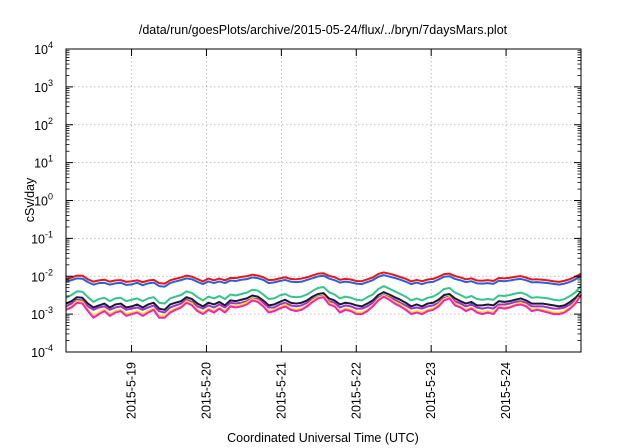 Image resolution: width=640 pixels, height=448 pixels. Describe the element at coordinates (42, 275) in the screenshot. I see `y-tick-label: 10⁻²` at that location.